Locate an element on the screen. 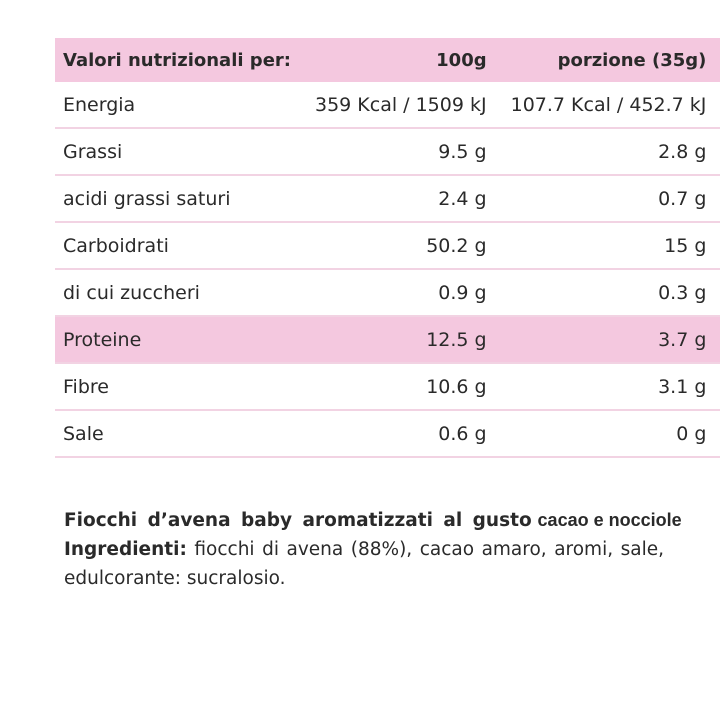  table-cell: 2.4 g is located at coordinates (404, 199).